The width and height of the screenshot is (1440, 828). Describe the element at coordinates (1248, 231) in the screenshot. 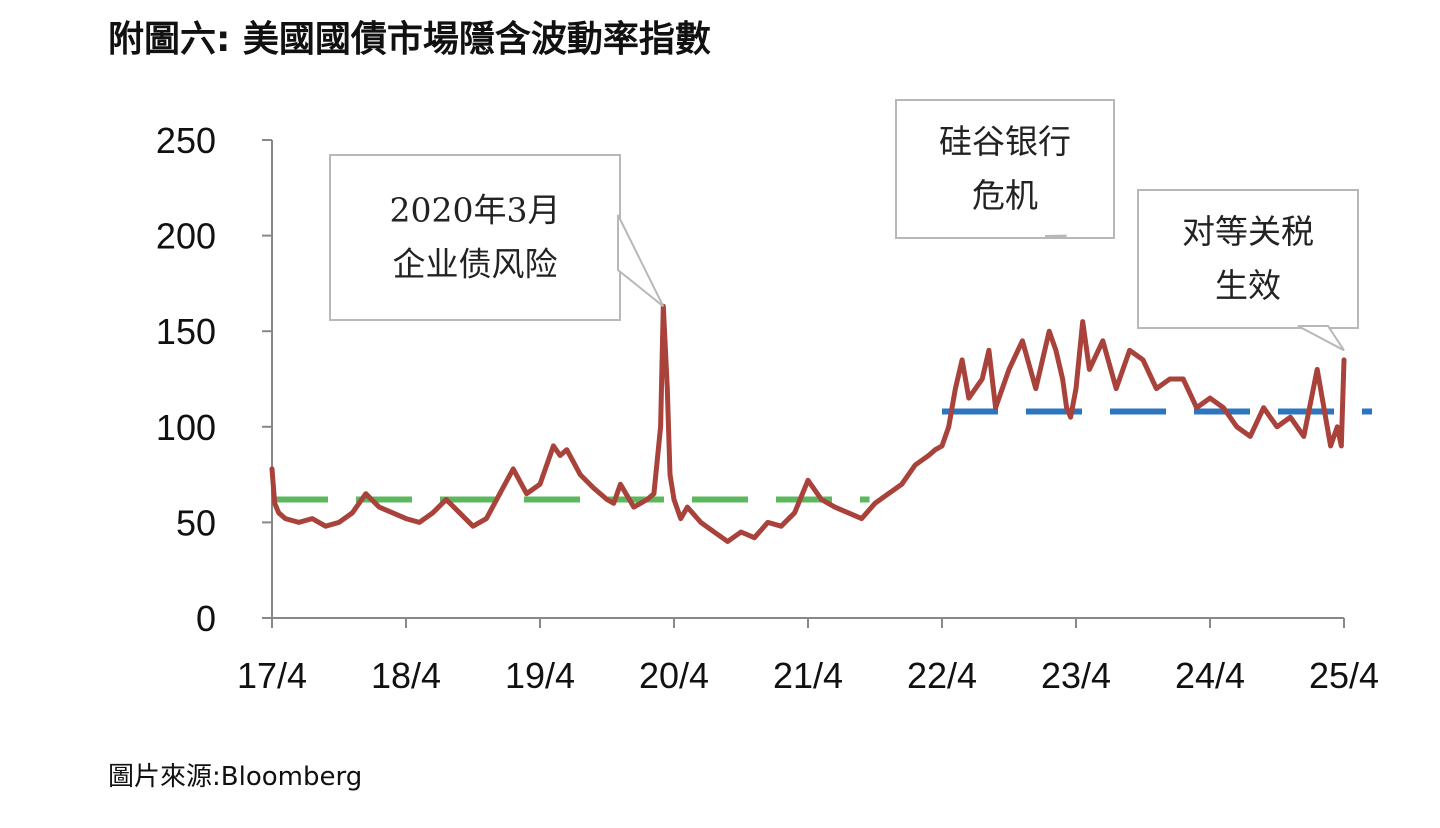

I see `callout-text: 对等关税` at that location.